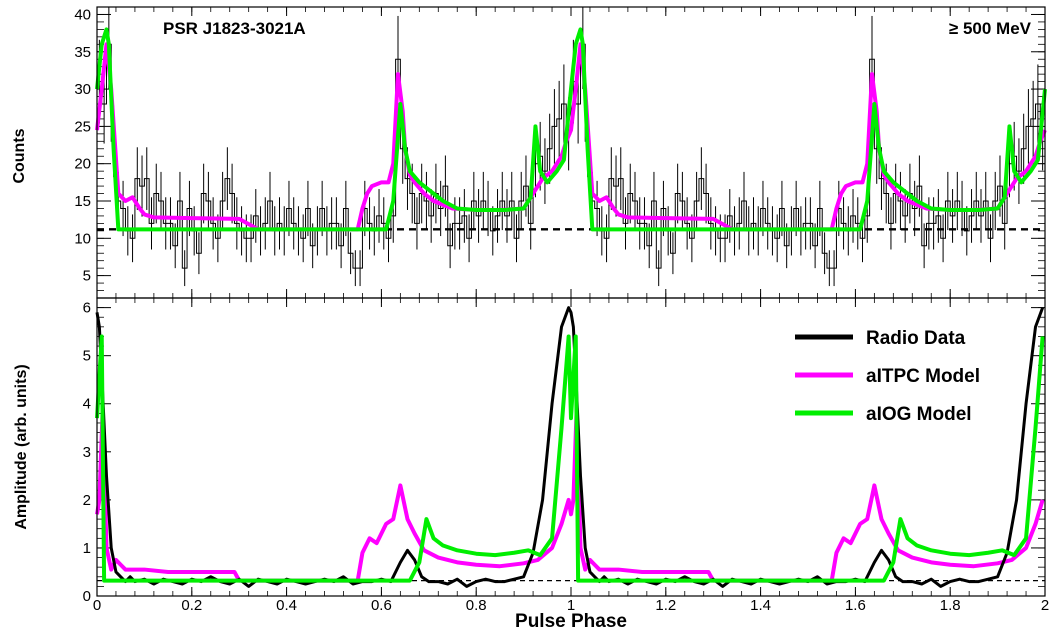 The width and height of the screenshot is (1050, 640). Describe the element at coordinates (760, 605) in the screenshot. I see `x-tick-label: 1.4` at that location.